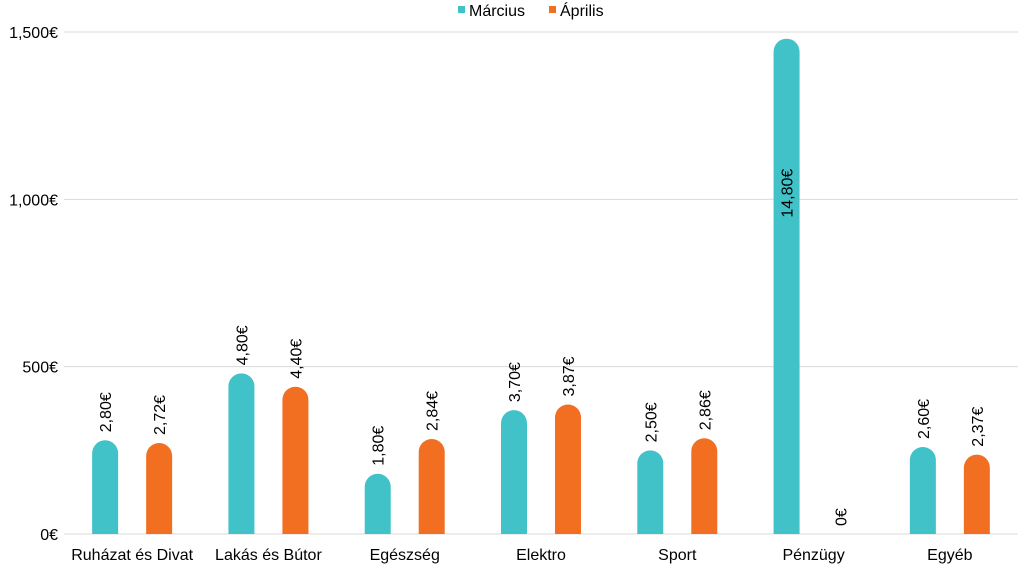  What do you see at coordinates (106, 412) in the screenshot?
I see `data-label: 2,80€` at bounding box center [106, 412].